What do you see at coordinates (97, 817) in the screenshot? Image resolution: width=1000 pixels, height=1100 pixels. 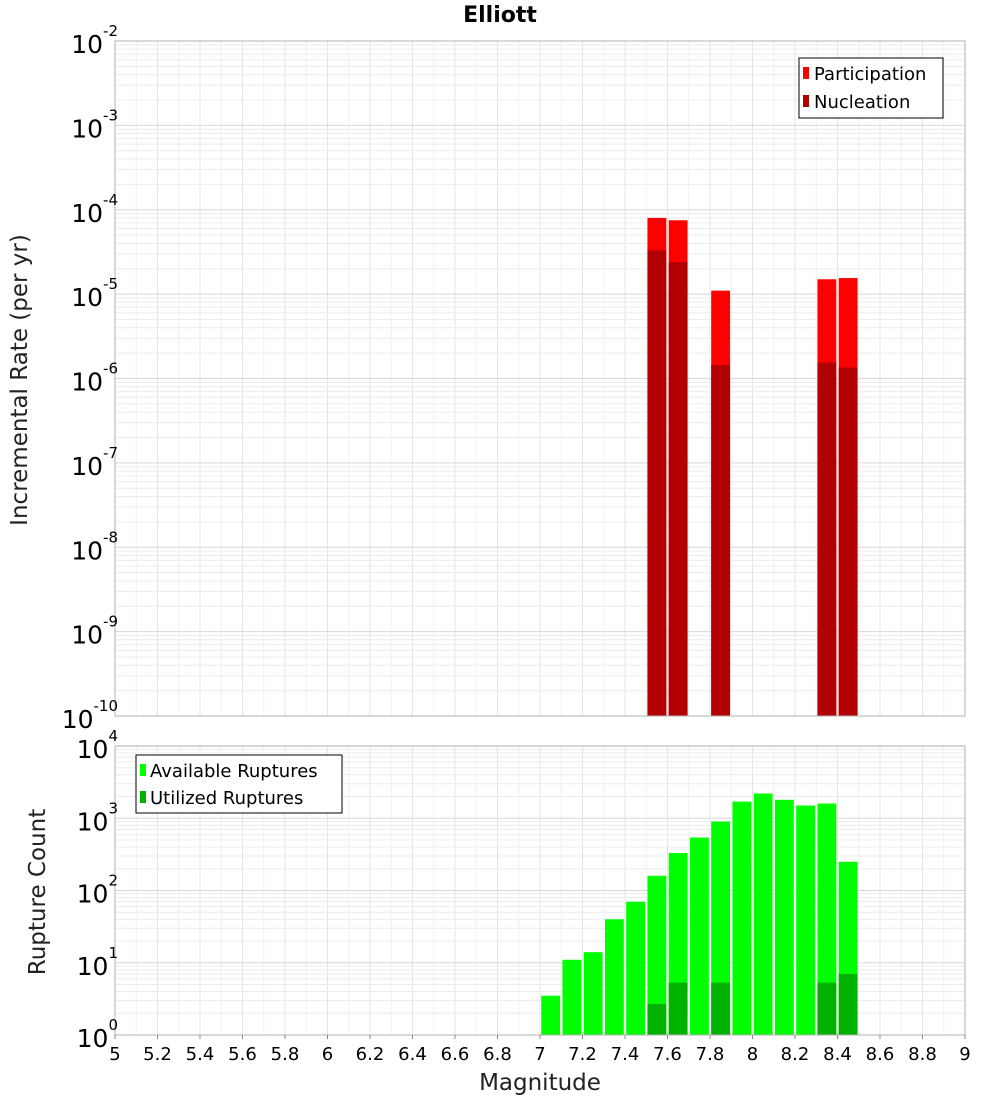 I see `y-tick-label: 10³` at bounding box center [97, 817].